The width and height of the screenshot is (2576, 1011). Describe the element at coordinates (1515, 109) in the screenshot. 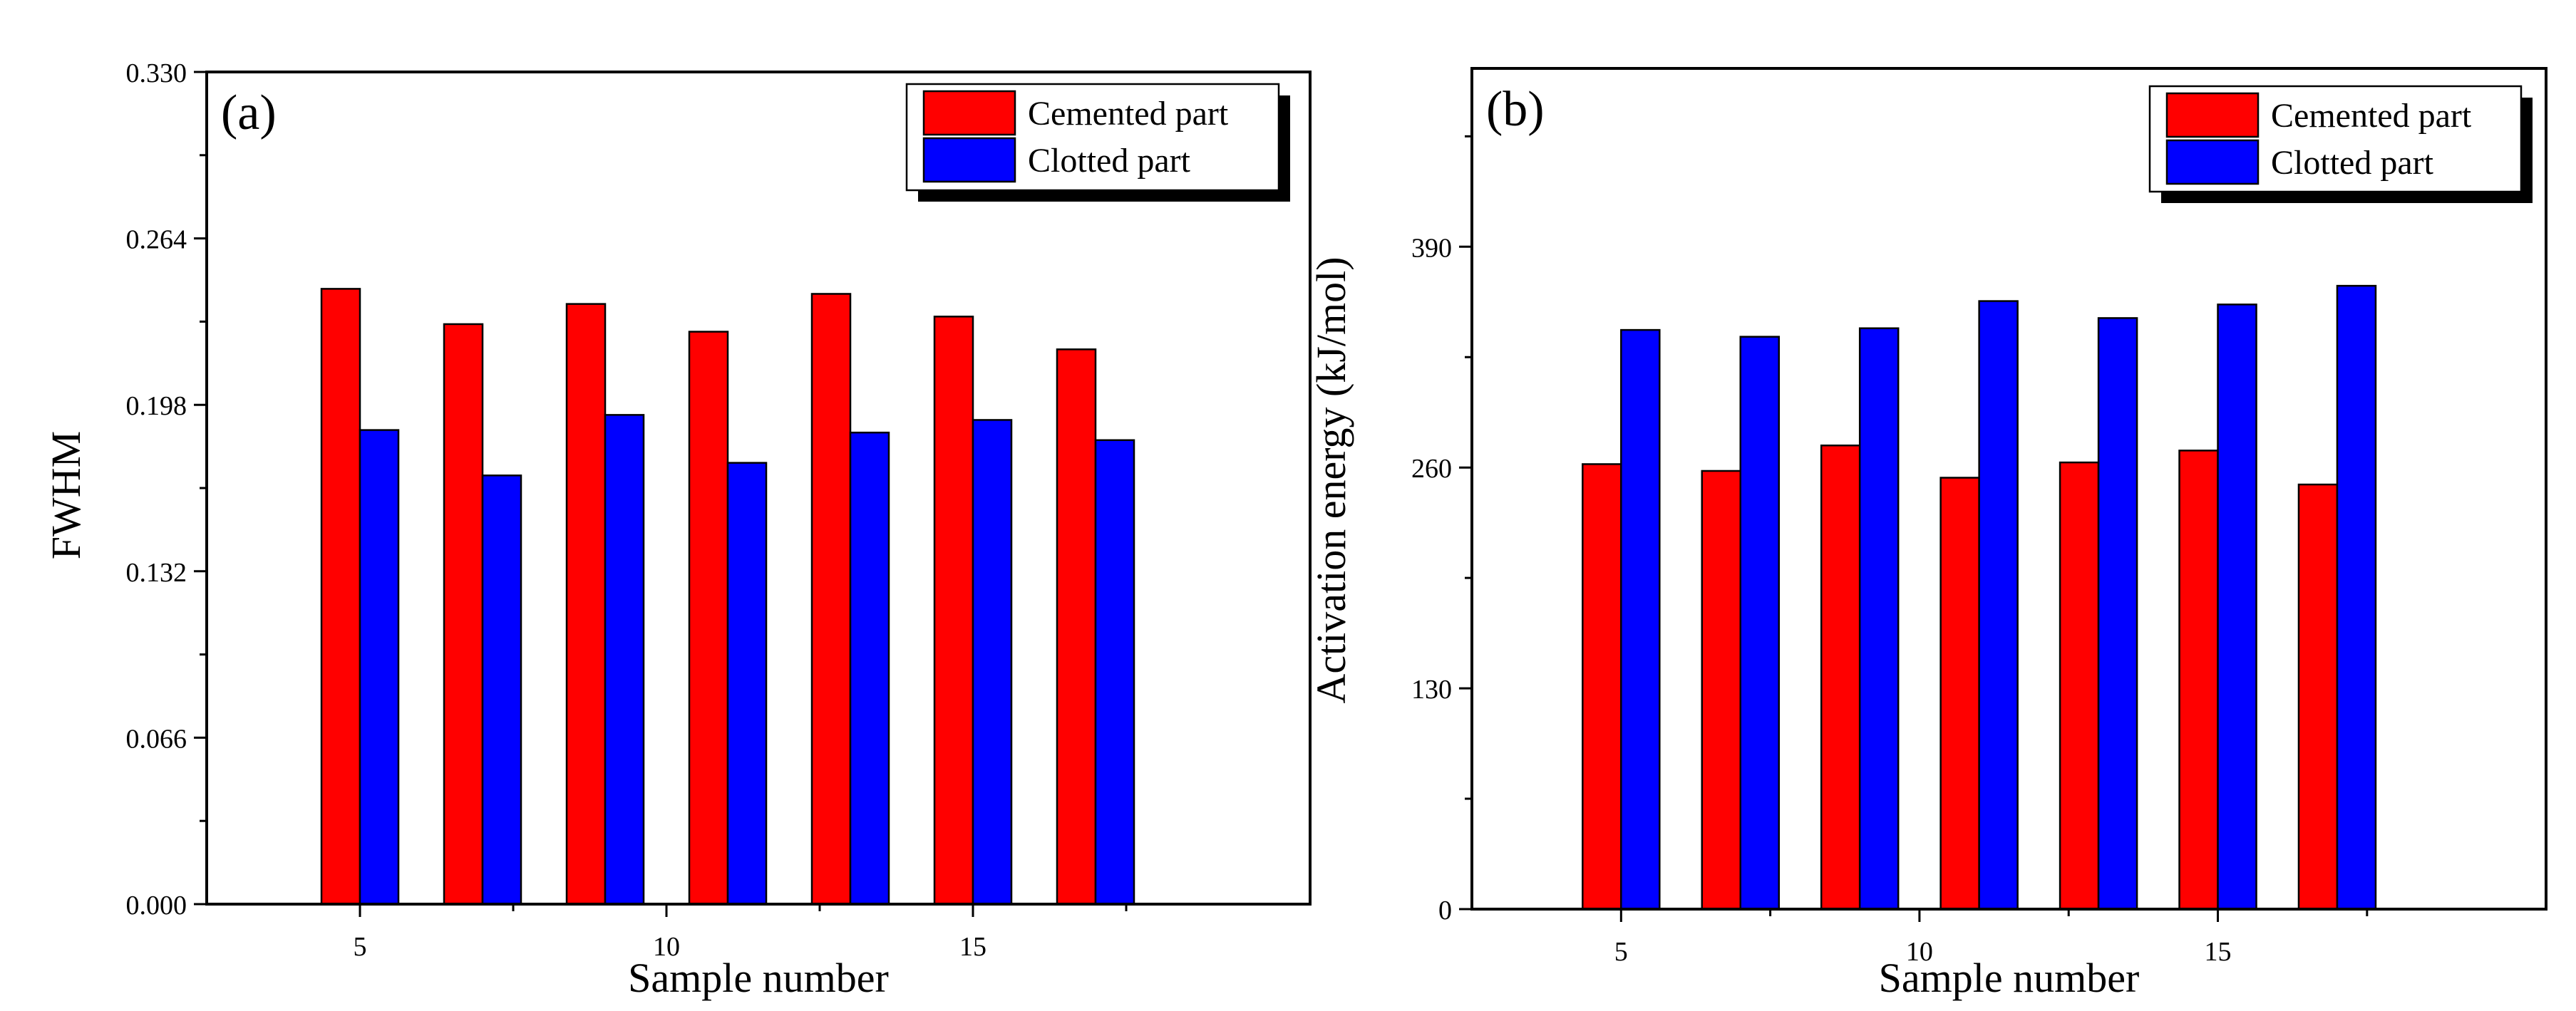

I see `panel-label: (b)` at that location.